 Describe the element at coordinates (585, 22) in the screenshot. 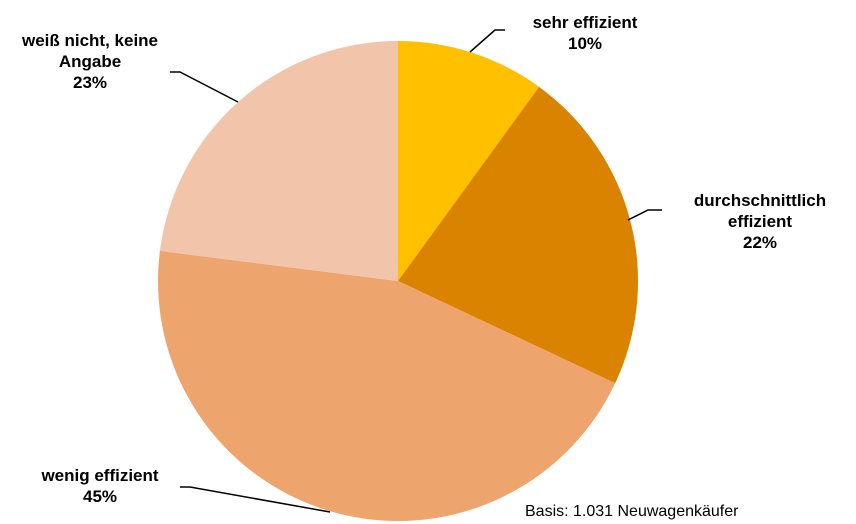

I see `slice-name: sehr effizient` at that location.